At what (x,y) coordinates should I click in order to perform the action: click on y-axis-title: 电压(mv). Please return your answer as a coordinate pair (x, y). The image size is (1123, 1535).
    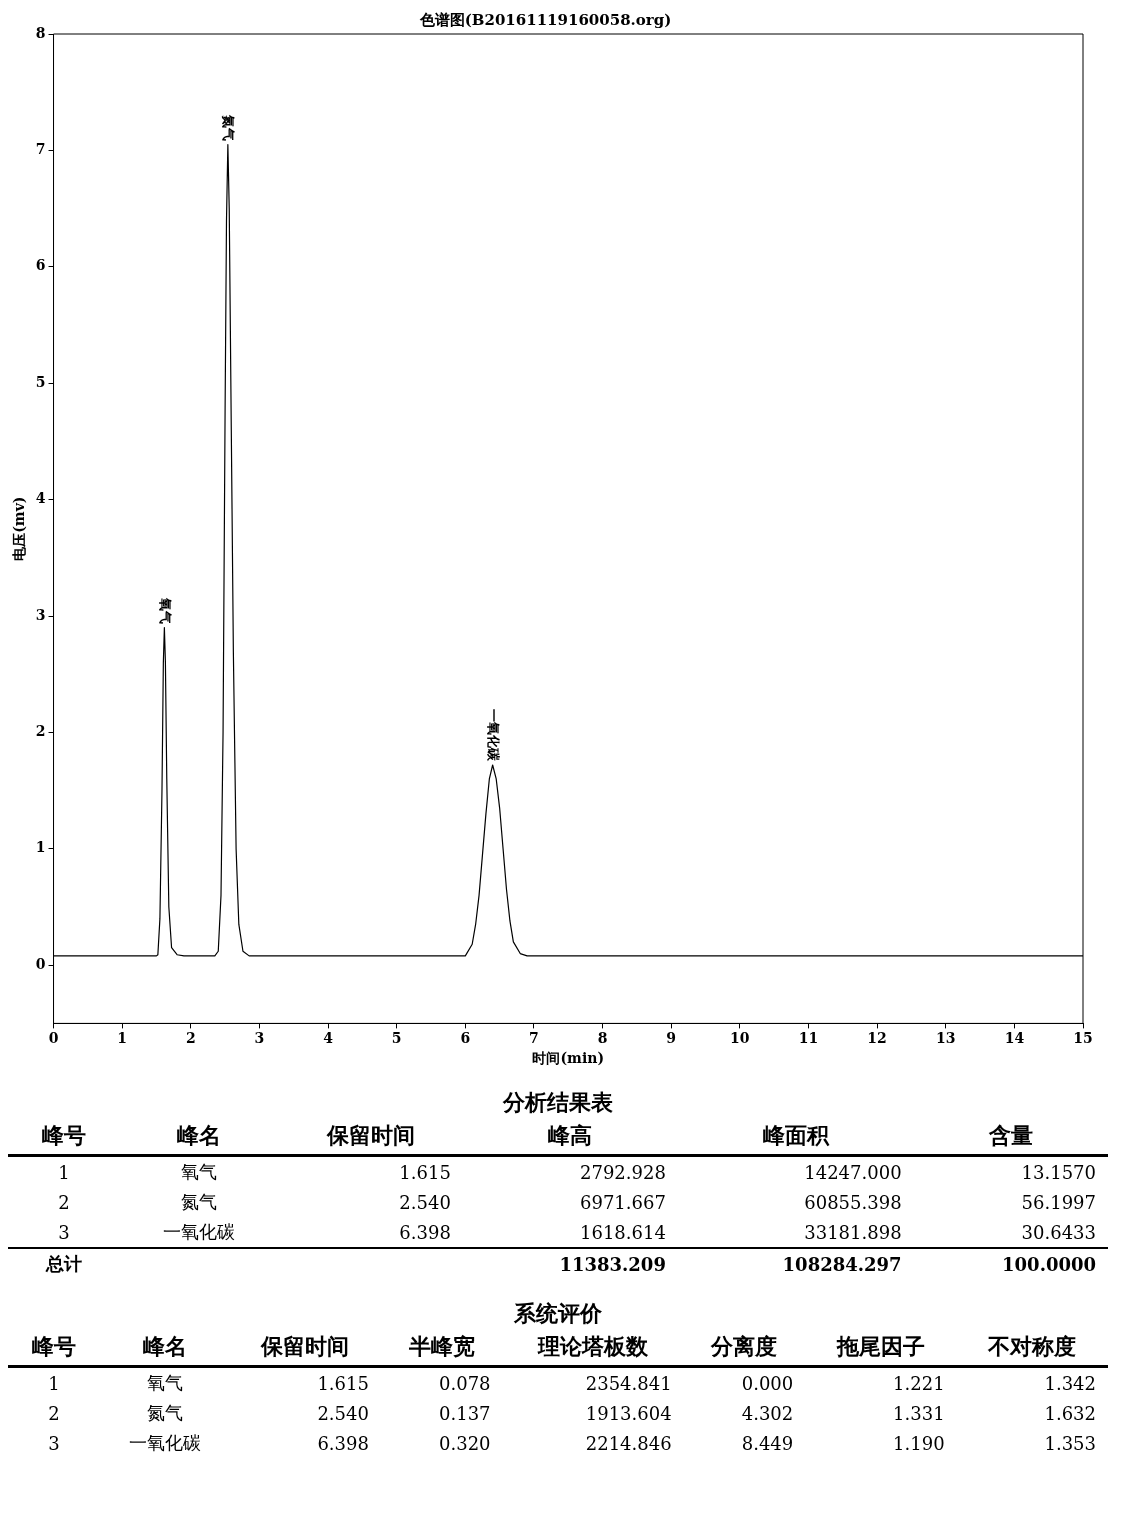
    Looking at the image, I should click on (19, 528).